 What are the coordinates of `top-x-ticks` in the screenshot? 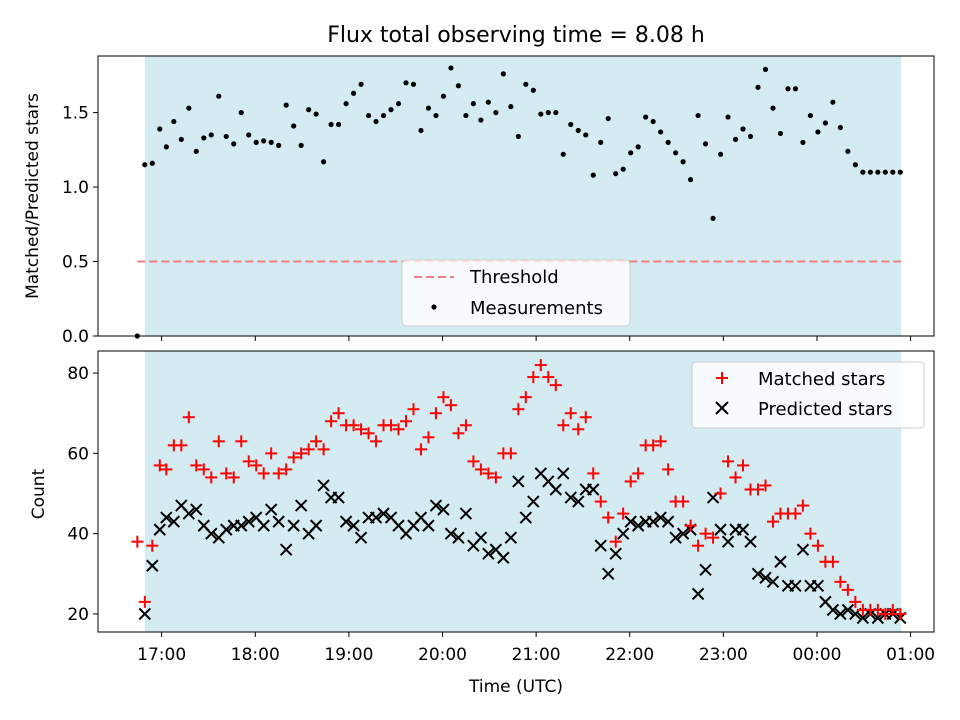 It's located at (536, 338).